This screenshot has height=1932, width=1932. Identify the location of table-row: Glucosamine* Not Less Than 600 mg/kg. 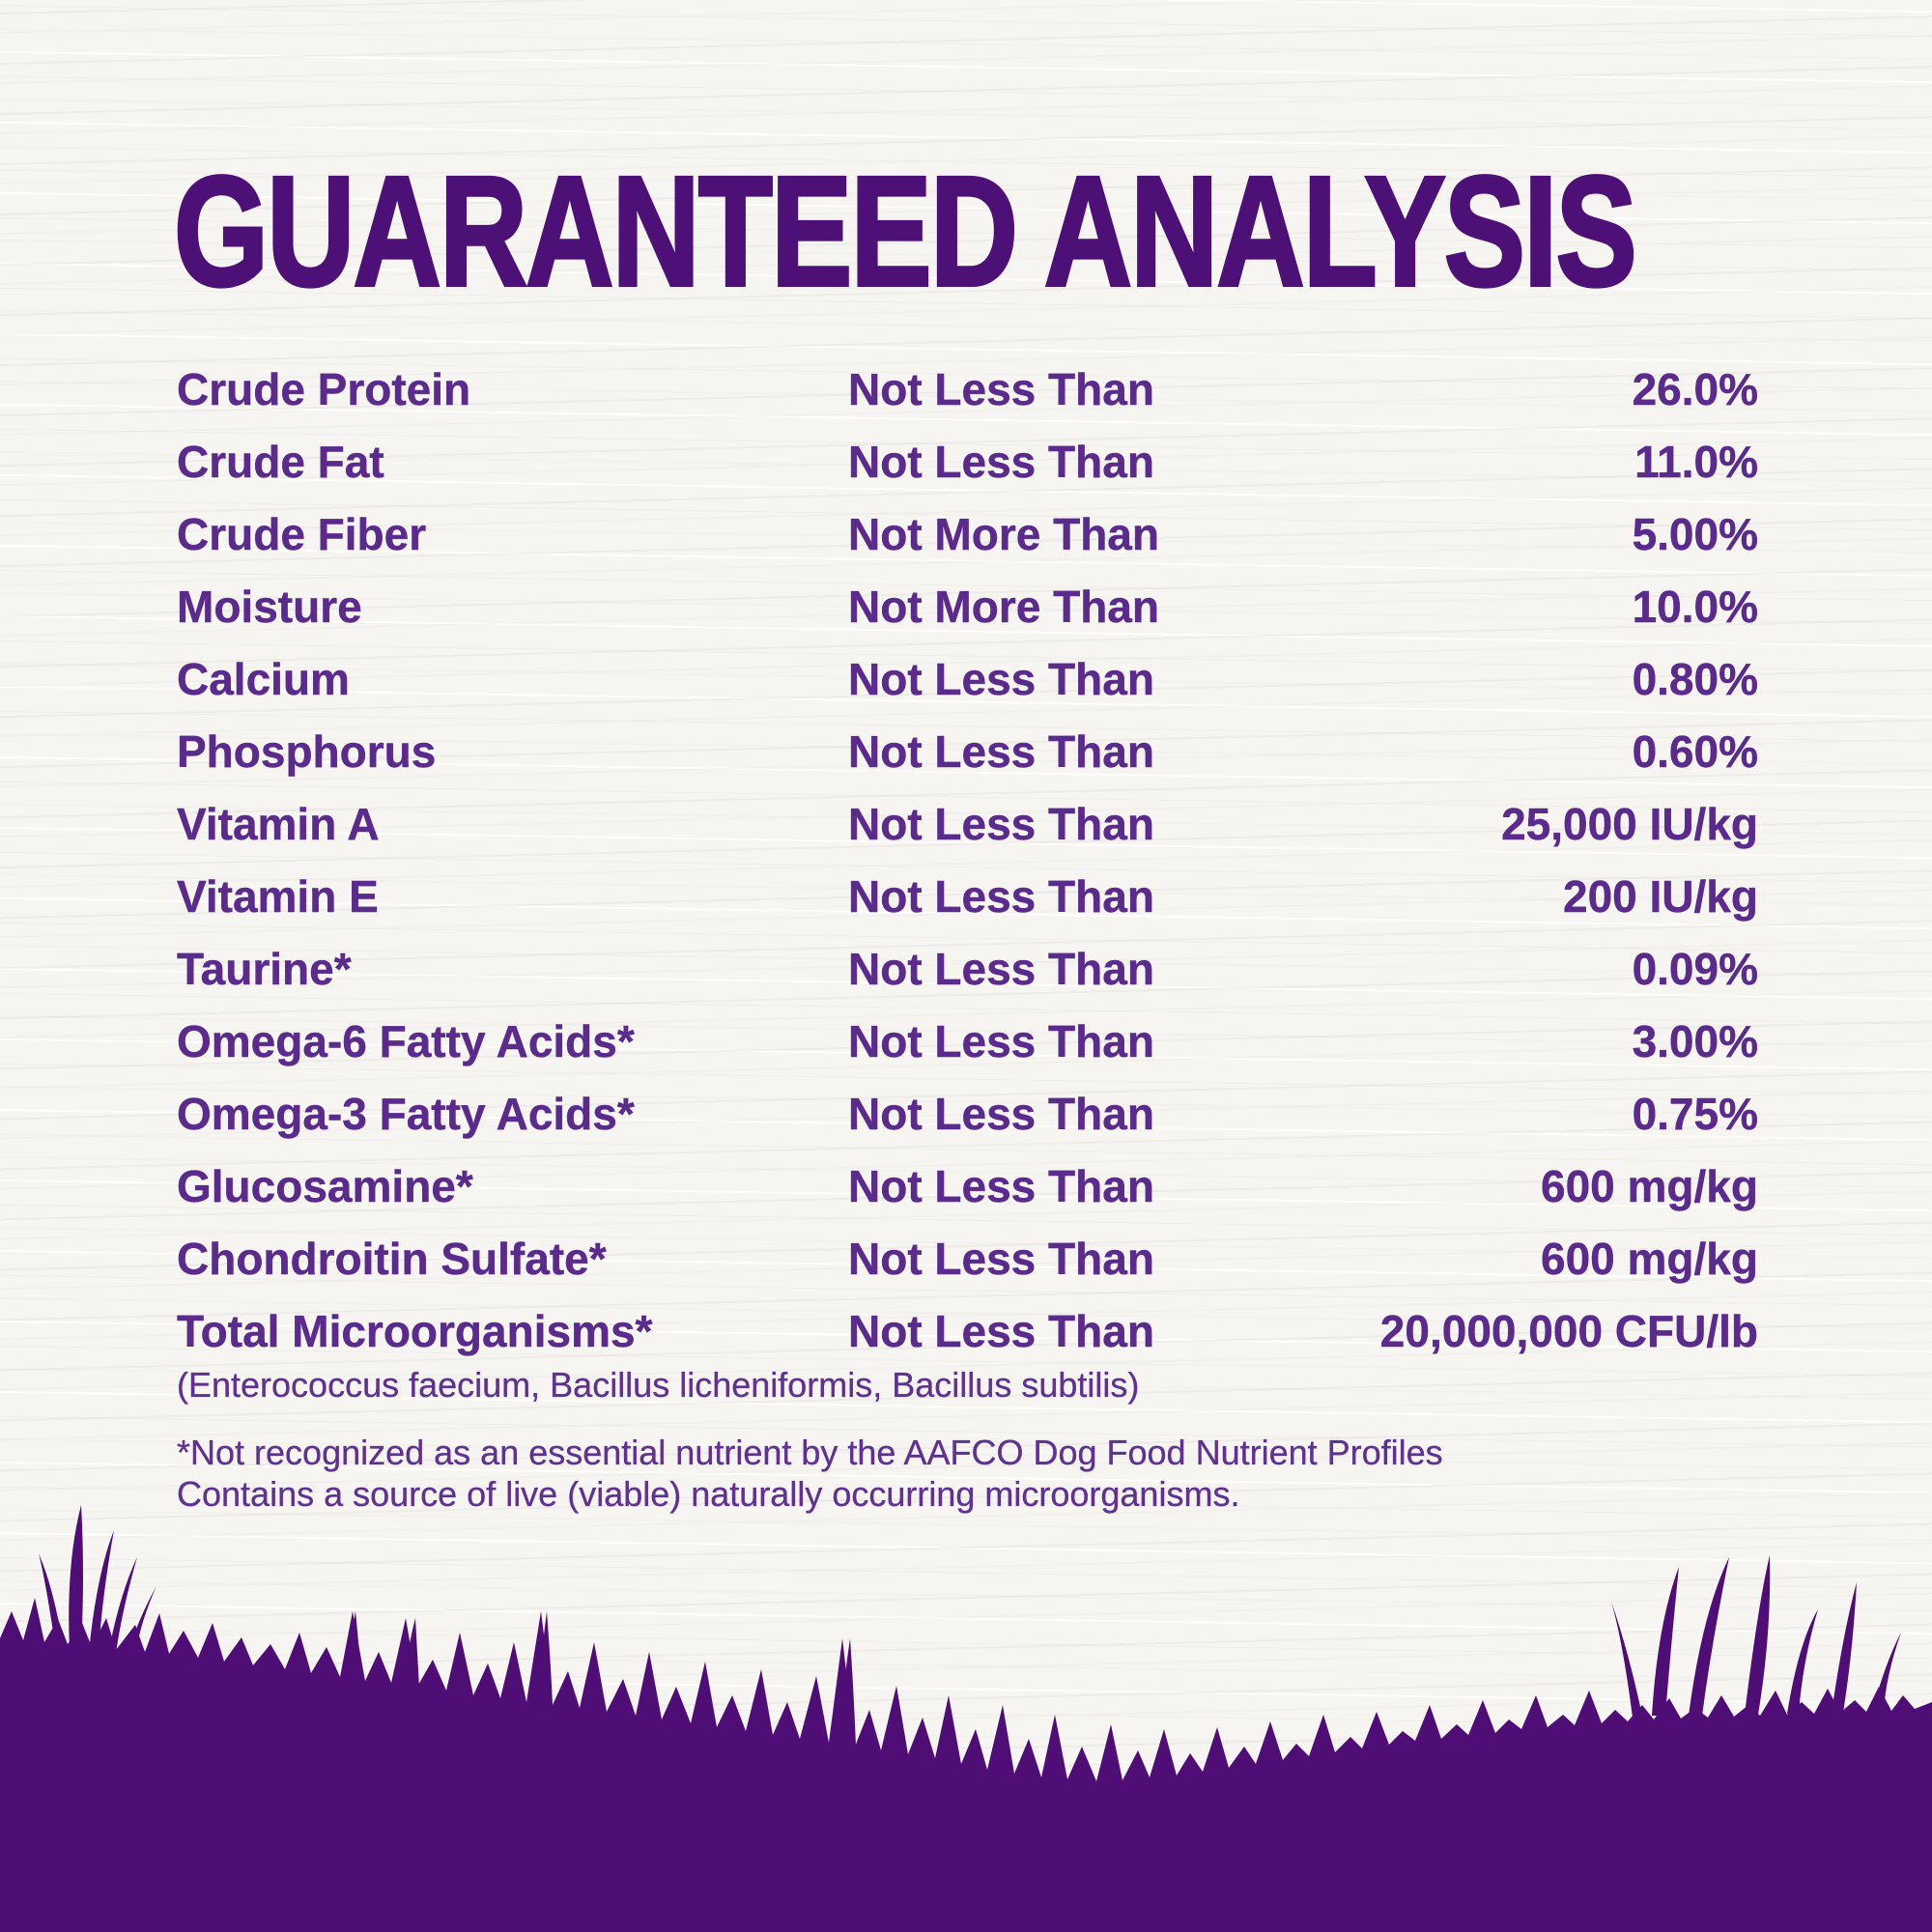
(967, 1187).